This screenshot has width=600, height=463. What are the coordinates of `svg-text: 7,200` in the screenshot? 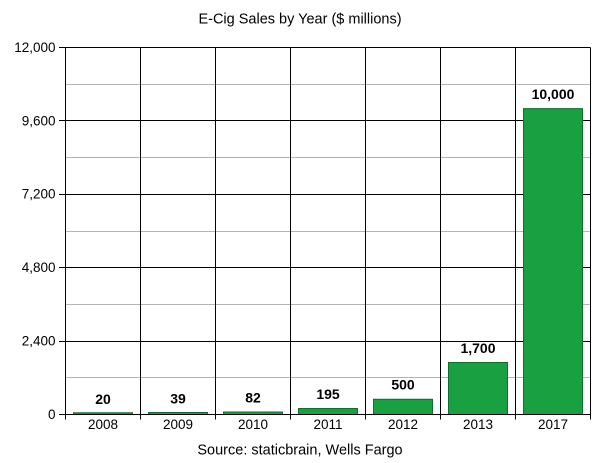 It's located at (39, 194).